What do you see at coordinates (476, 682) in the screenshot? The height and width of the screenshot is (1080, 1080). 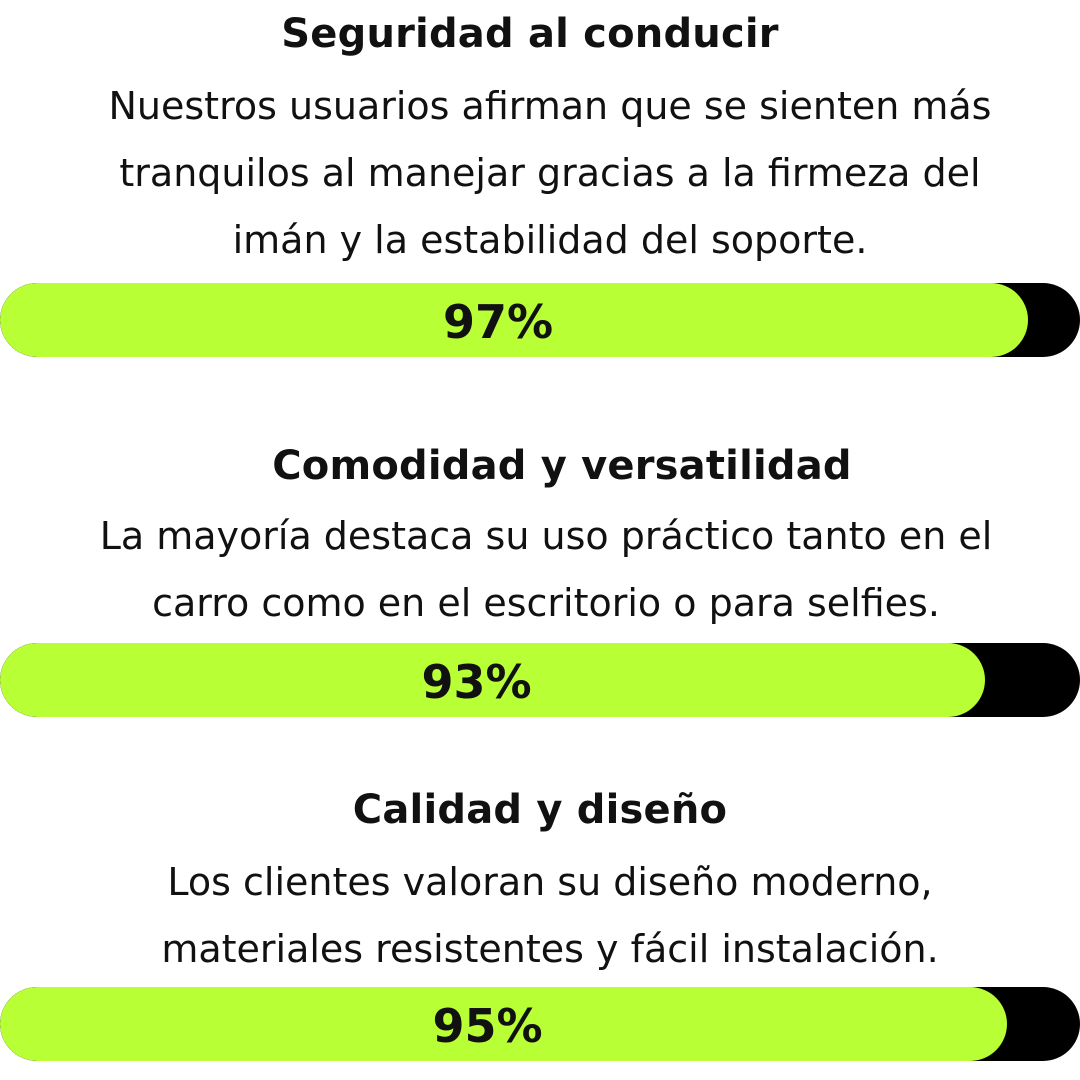 I see `progress-percent-label: 93%` at bounding box center [476, 682].